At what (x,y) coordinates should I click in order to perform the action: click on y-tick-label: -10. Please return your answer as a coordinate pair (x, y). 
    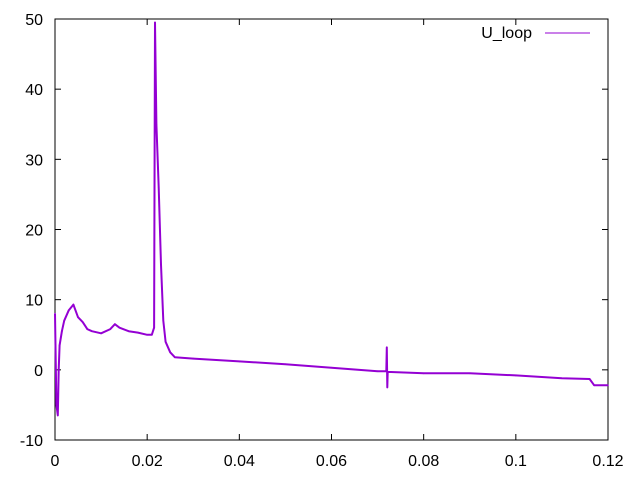
    Looking at the image, I should click on (31, 441).